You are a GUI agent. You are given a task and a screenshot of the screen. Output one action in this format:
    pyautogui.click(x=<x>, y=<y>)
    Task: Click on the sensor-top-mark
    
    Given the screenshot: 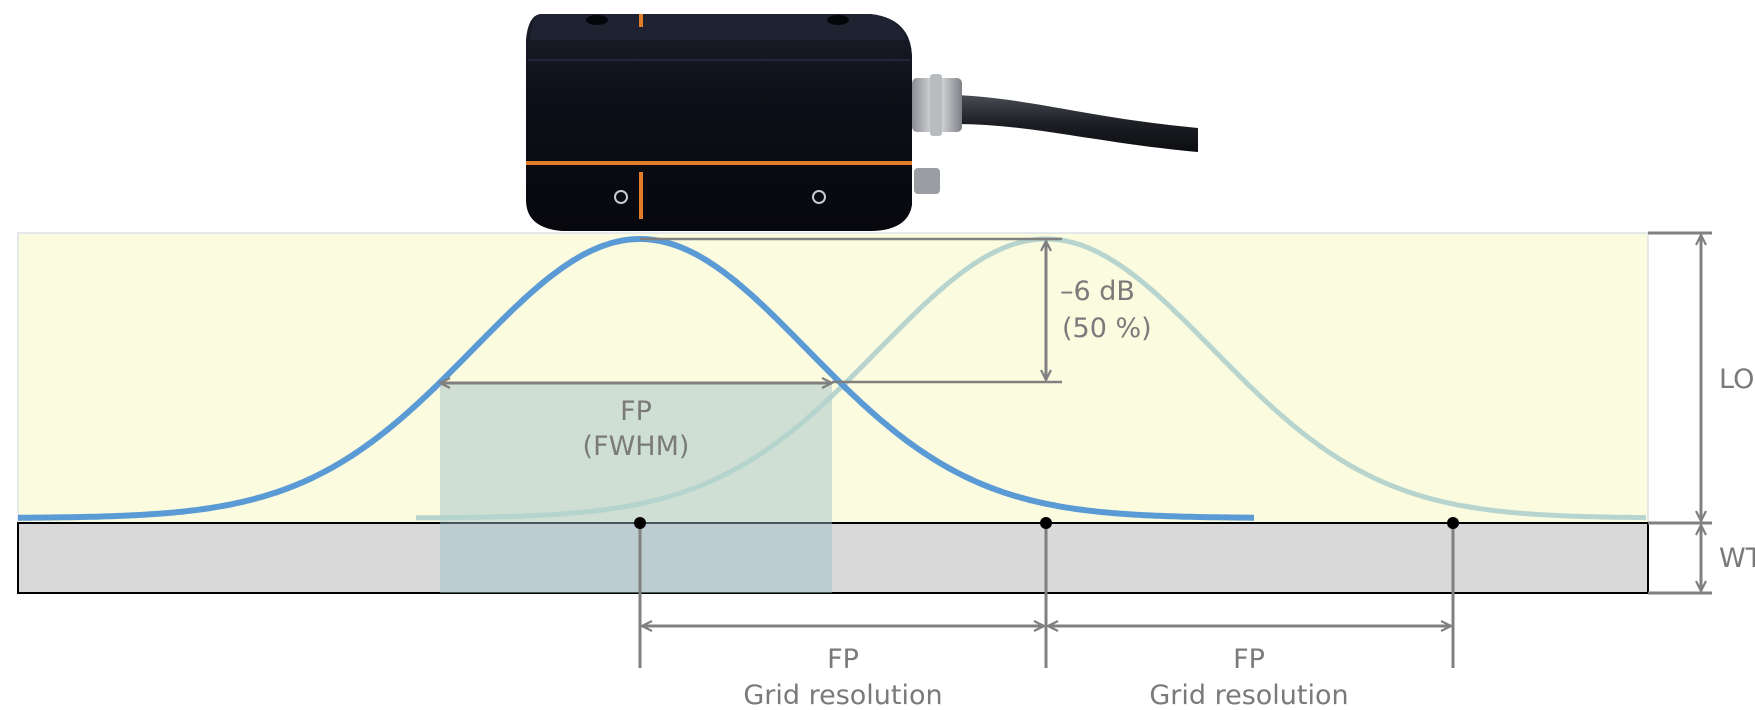 What is the action you would take?
    pyautogui.click(x=641, y=20)
    